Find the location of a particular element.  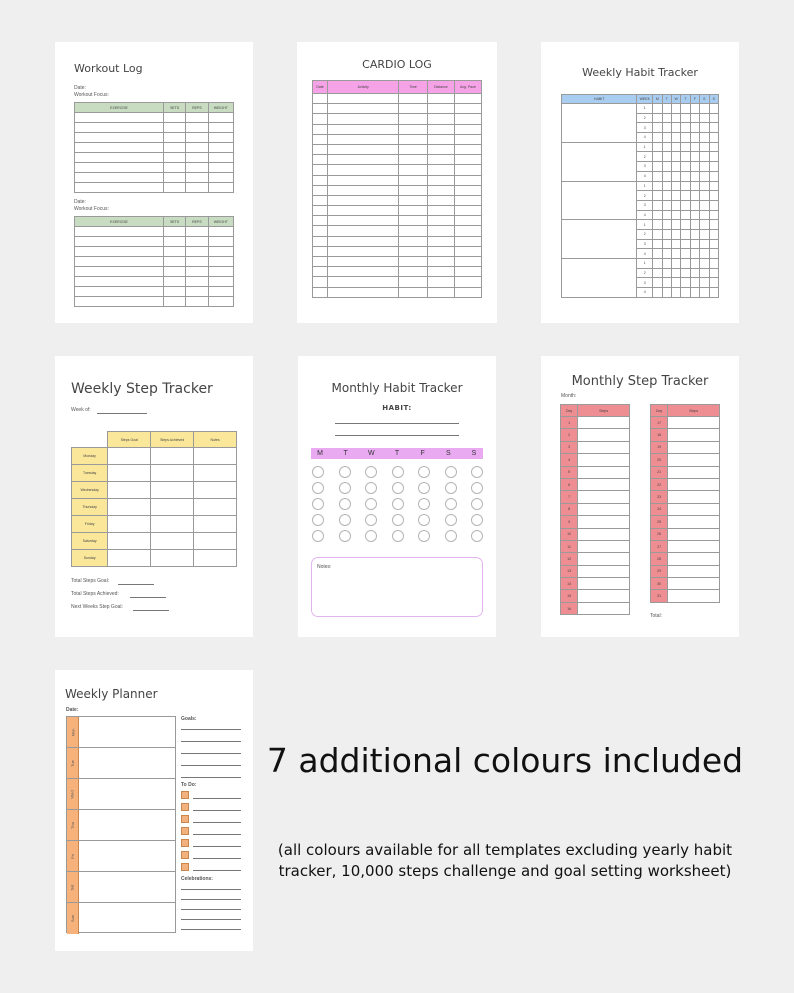

planner-day-row: Sat is located at coordinates (121, 887).